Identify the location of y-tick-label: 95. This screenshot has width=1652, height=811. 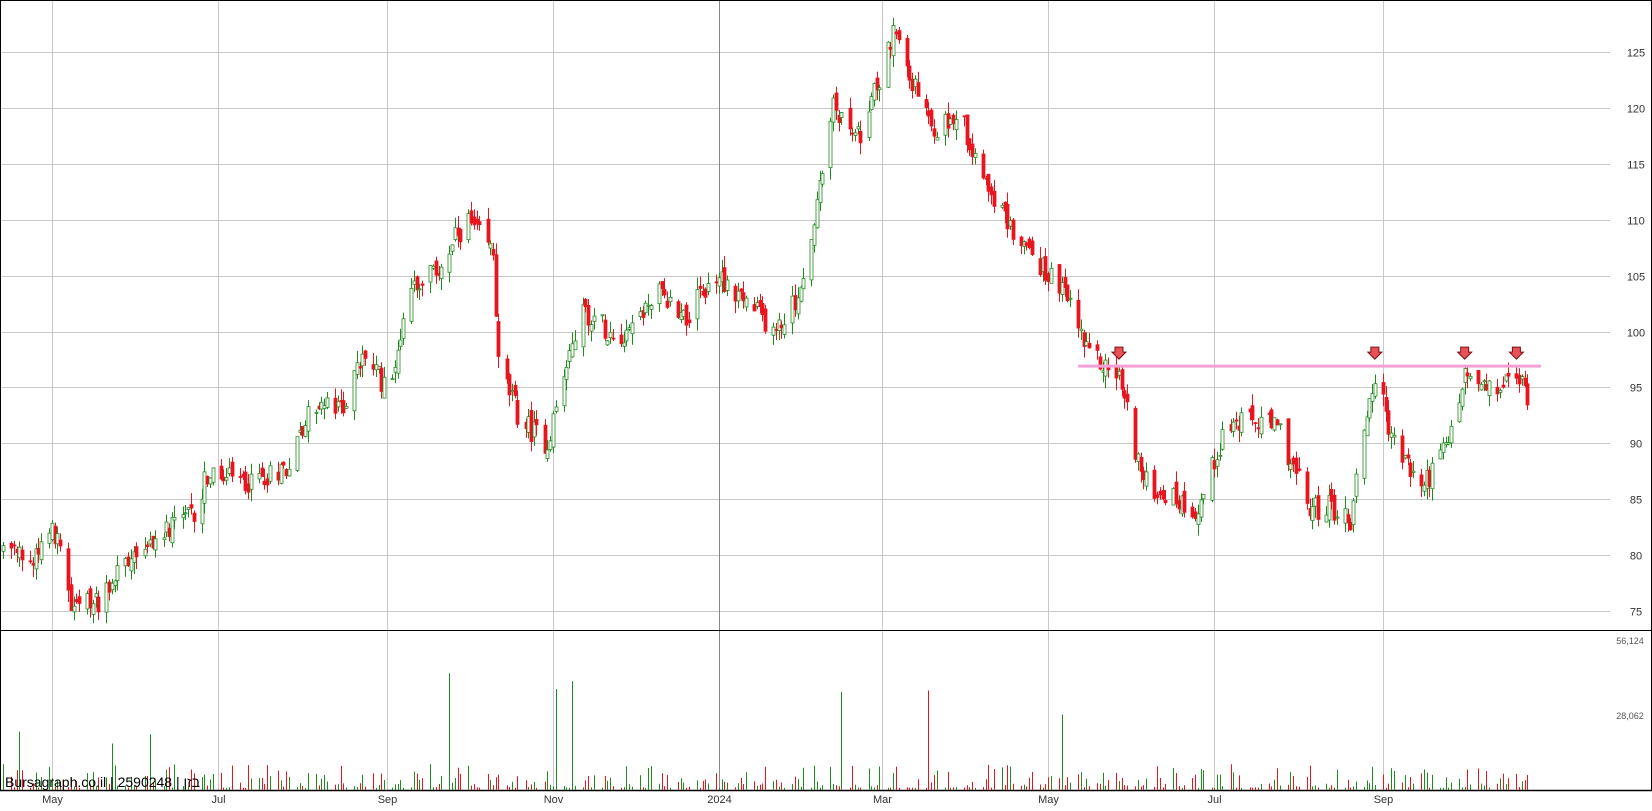
(1636, 389).